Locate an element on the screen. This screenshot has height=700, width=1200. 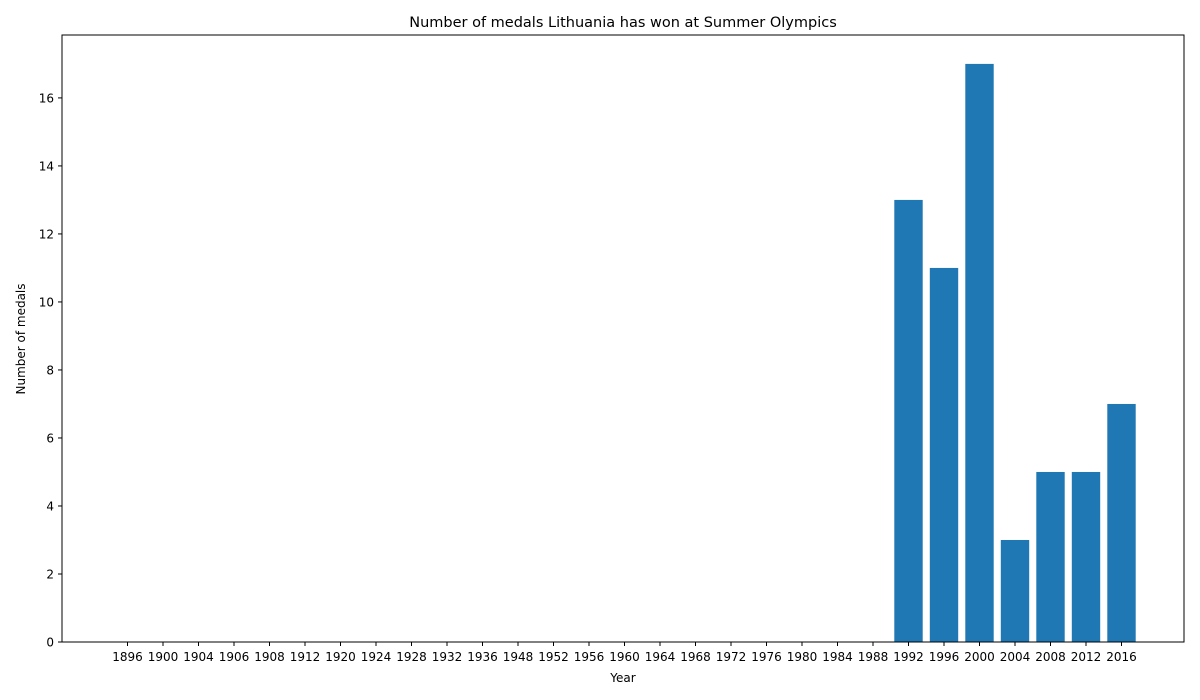
y-tick-label: 2 is located at coordinates (50, 574).